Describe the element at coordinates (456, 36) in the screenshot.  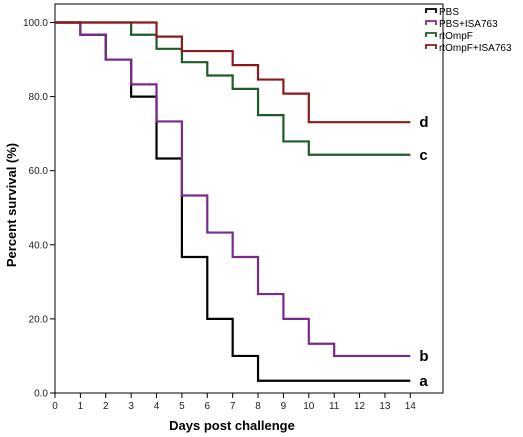
I see `legend-label-rtompf: rtOmpF` at that location.